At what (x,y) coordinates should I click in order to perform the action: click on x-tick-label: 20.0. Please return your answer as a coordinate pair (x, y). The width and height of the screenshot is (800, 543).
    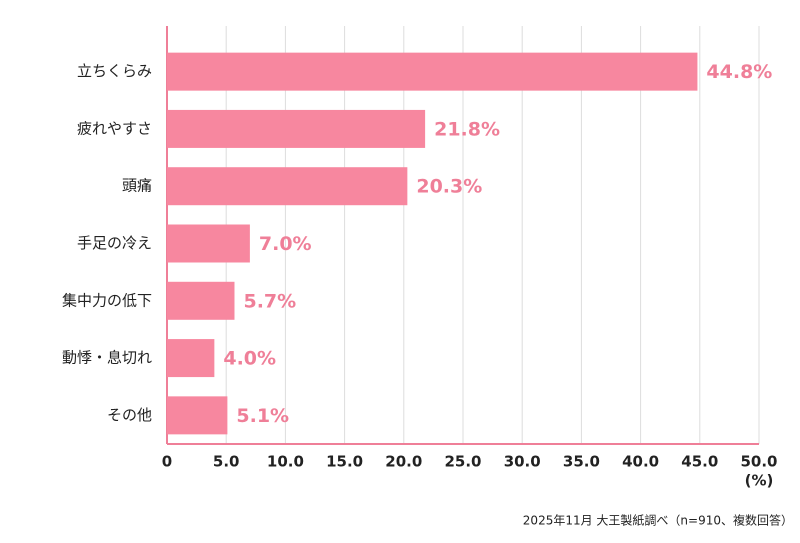
    Looking at the image, I should click on (403, 462).